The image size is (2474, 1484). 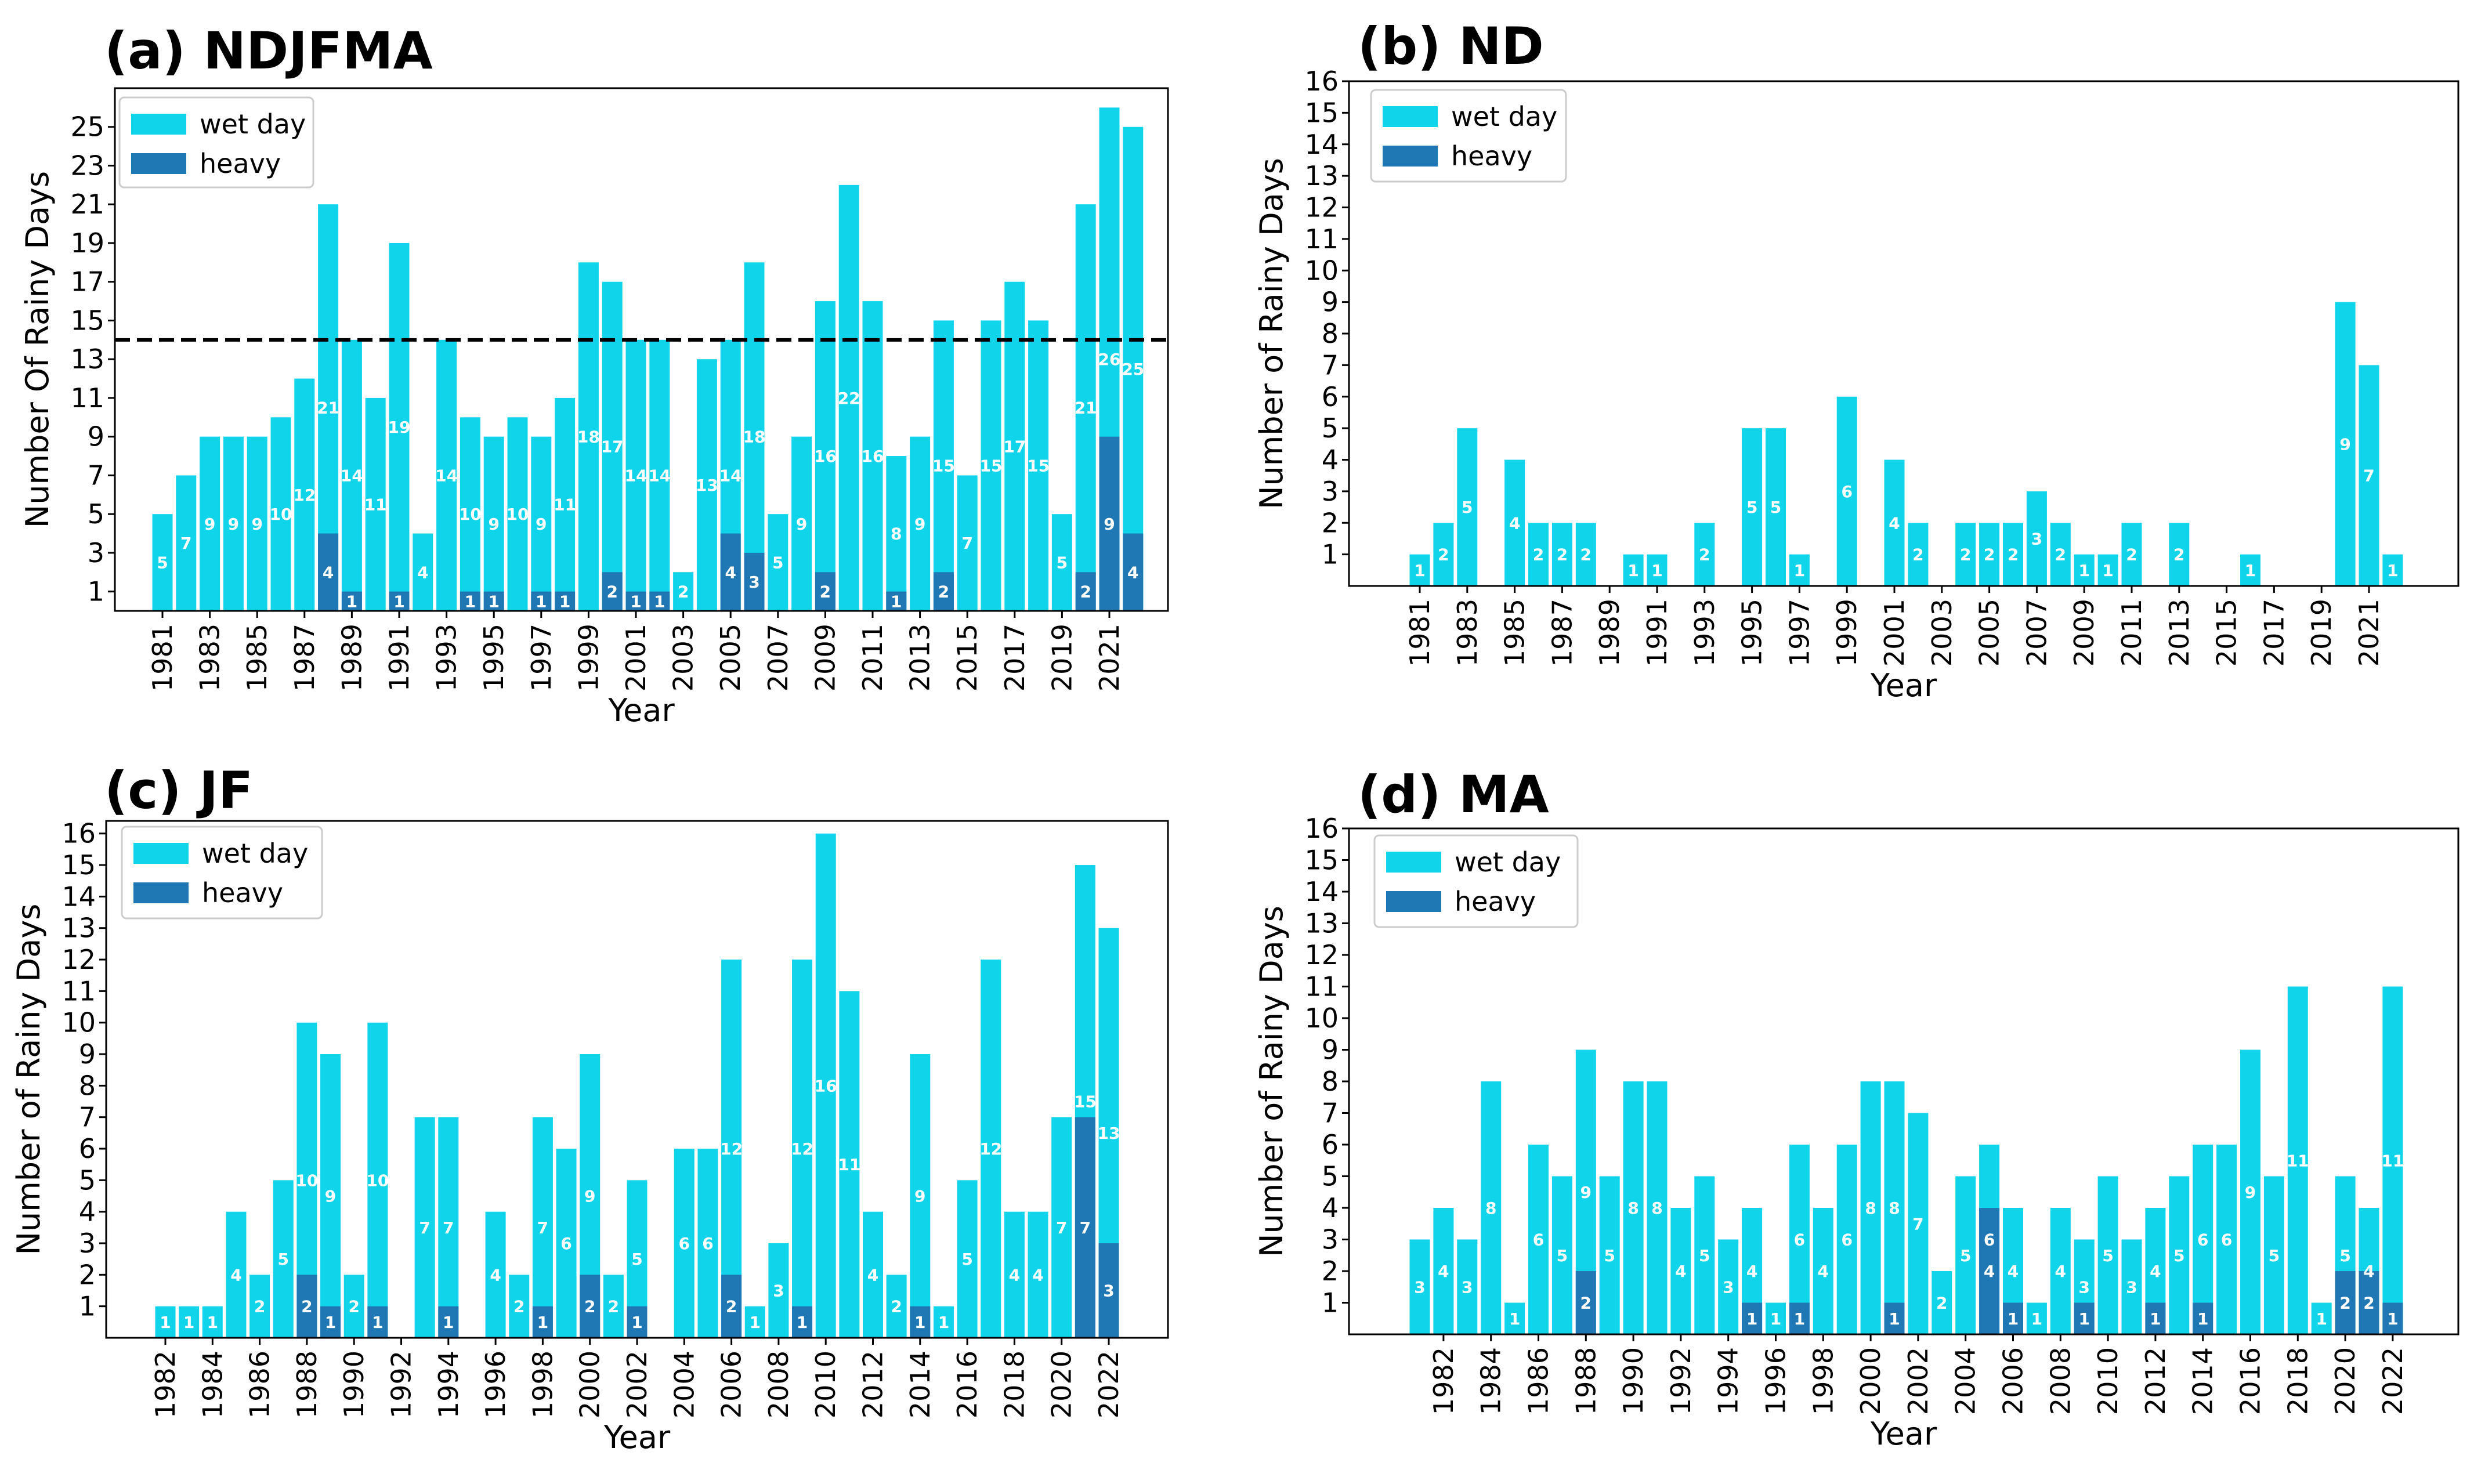 What do you see at coordinates (2155, 1271) in the screenshot?
I see `wet-value-label-2012: 4` at bounding box center [2155, 1271].